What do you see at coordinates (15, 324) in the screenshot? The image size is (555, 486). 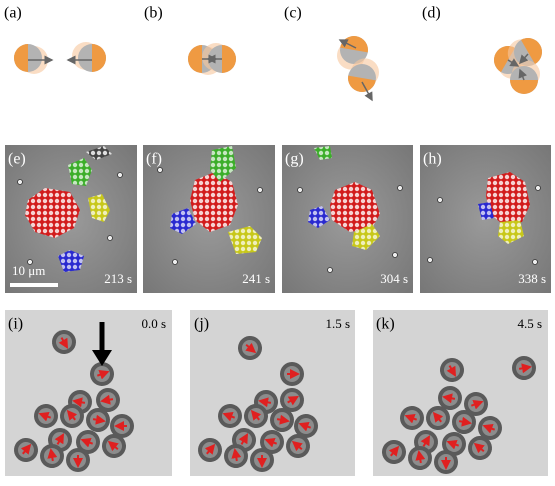 I see `panel-label: (i)` at bounding box center [15, 324].